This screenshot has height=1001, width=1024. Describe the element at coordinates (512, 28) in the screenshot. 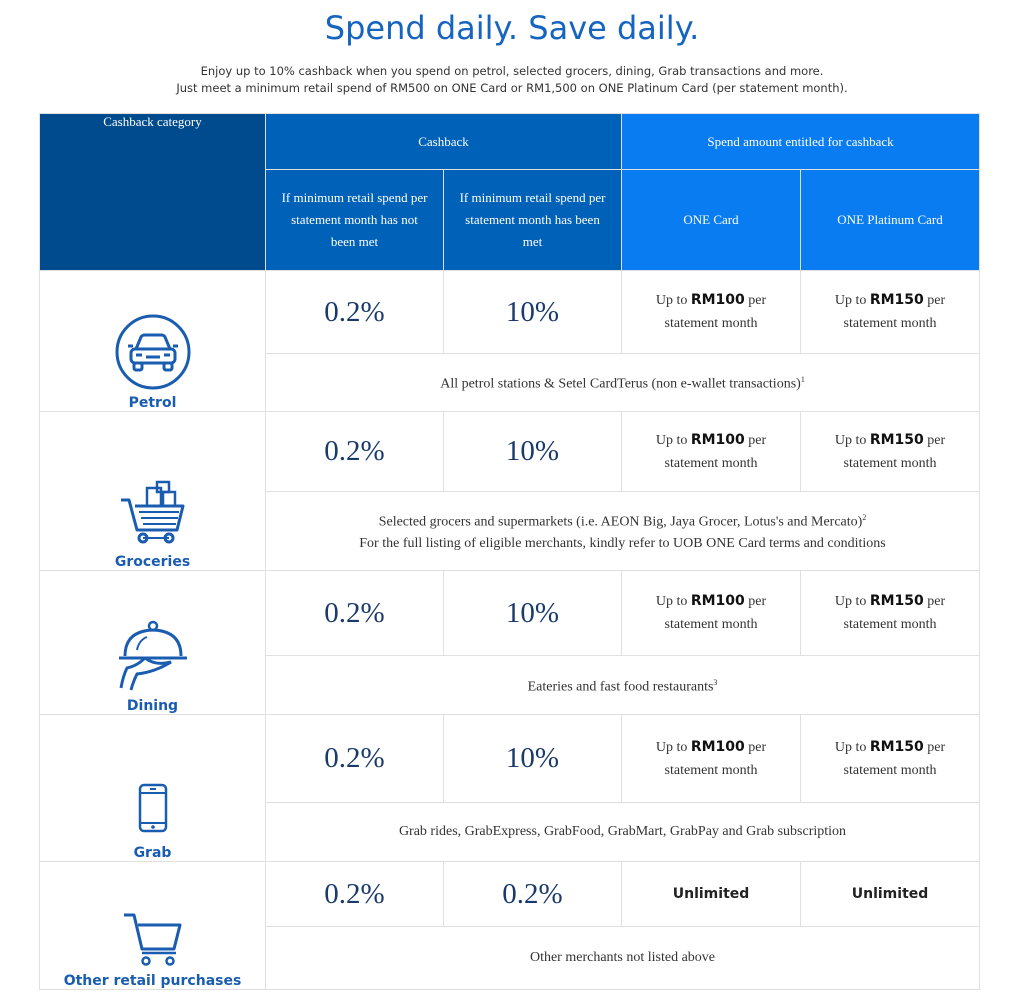

I see `page-title: Spend daily. Save daily.` at that location.